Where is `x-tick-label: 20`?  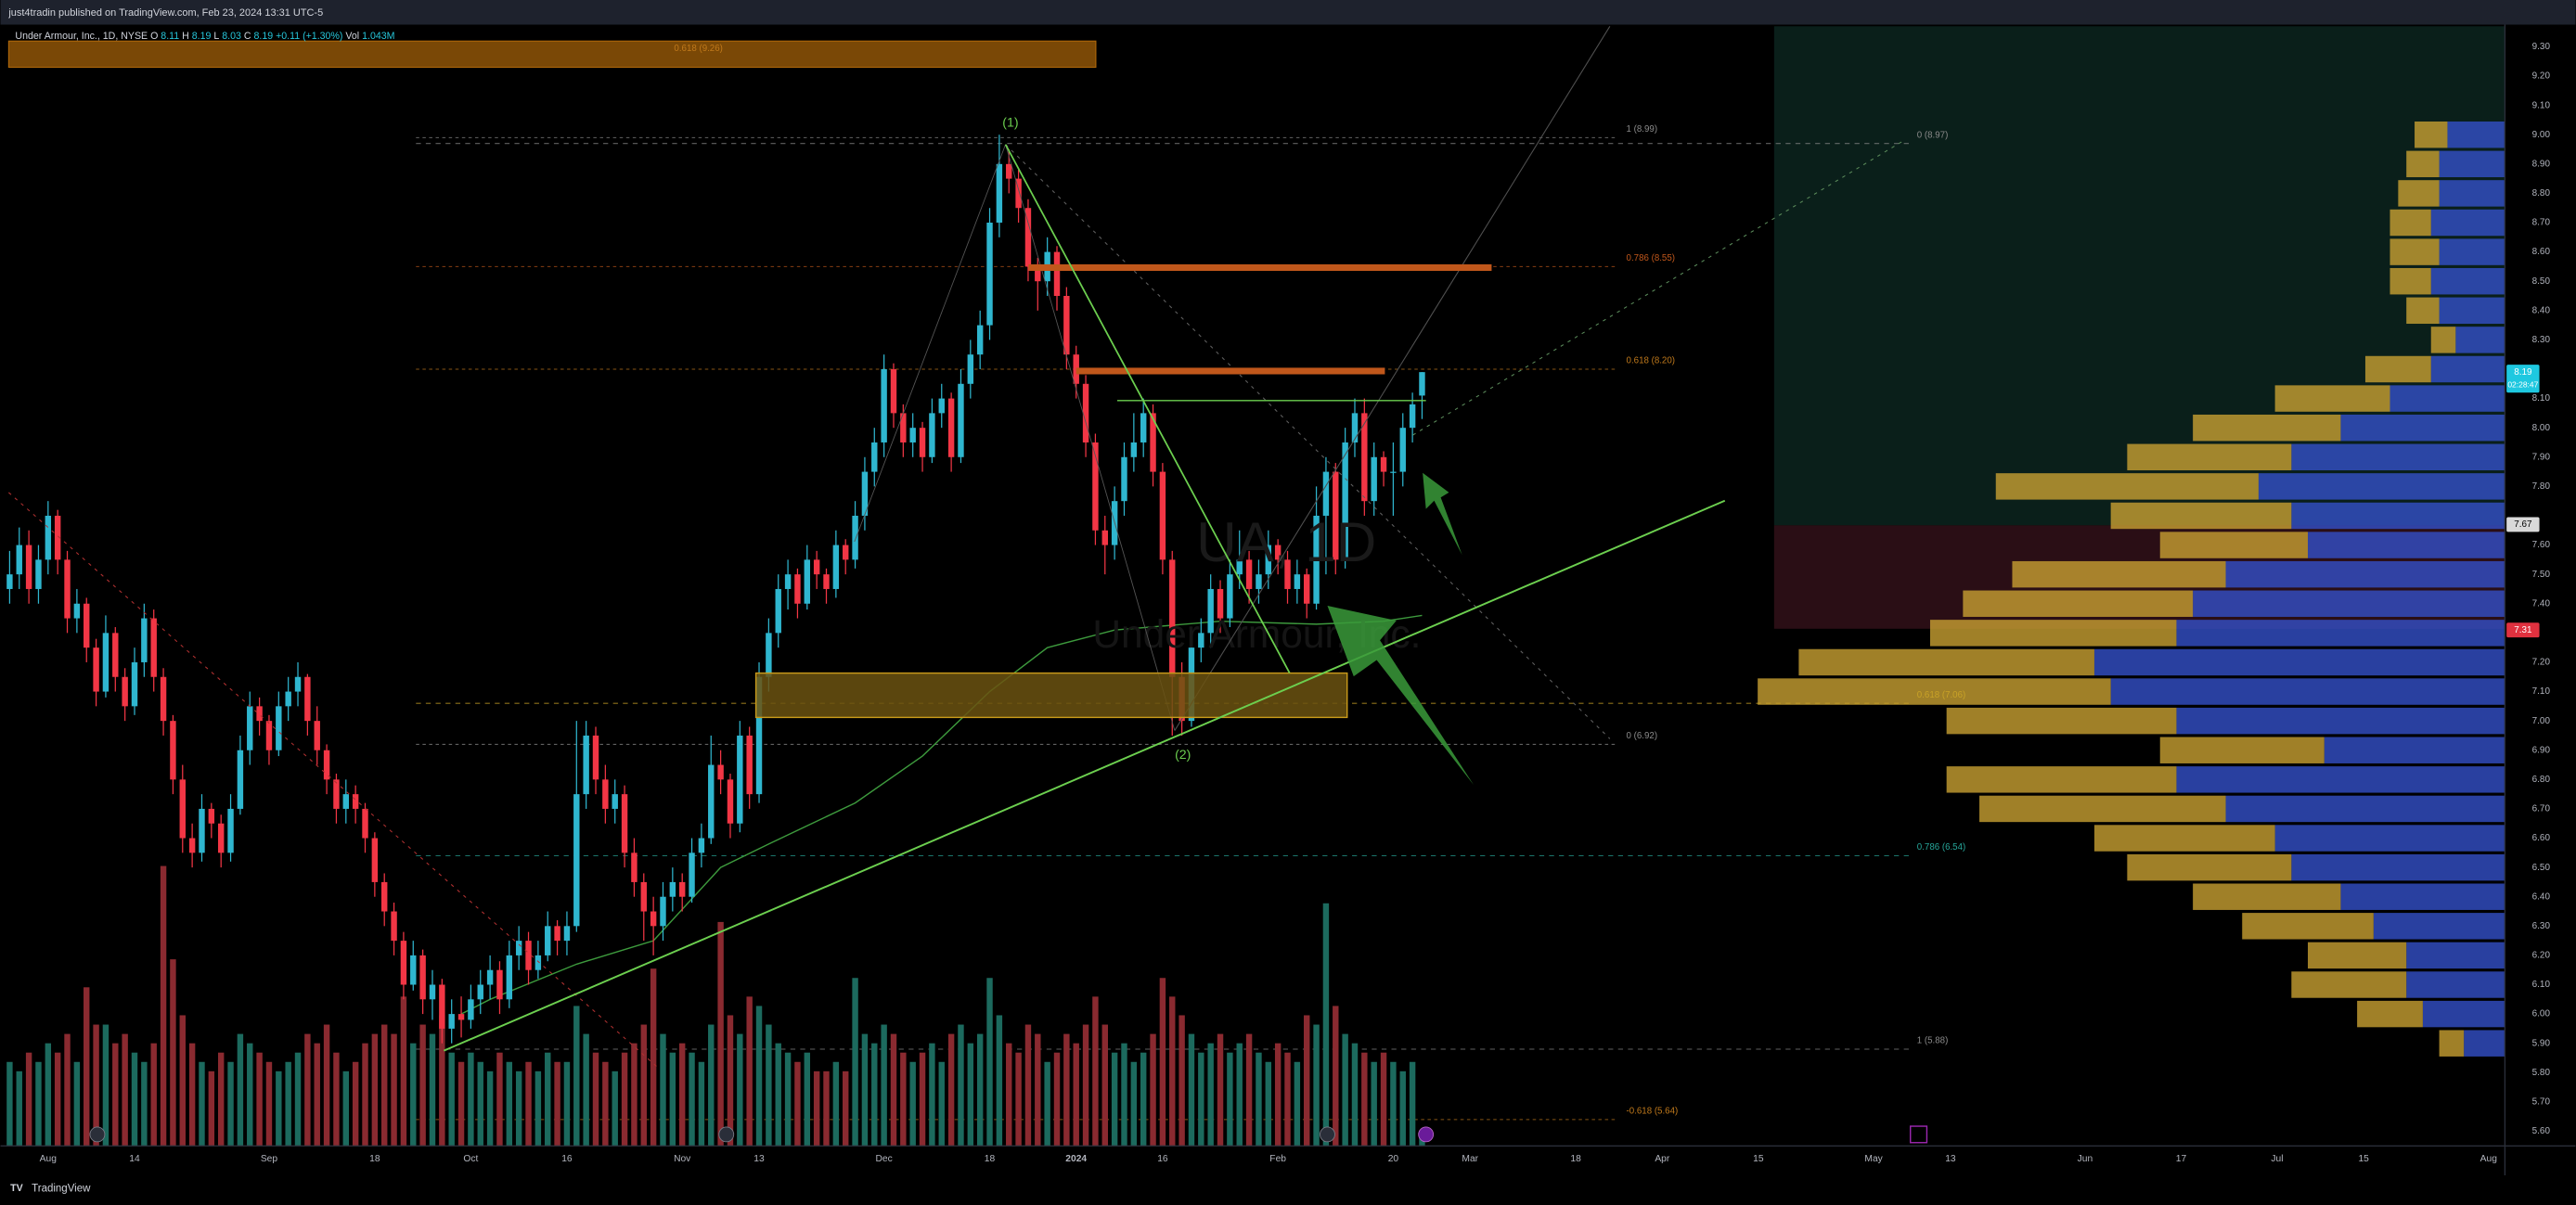 x-tick-label: 20 is located at coordinates (1393, 1159).